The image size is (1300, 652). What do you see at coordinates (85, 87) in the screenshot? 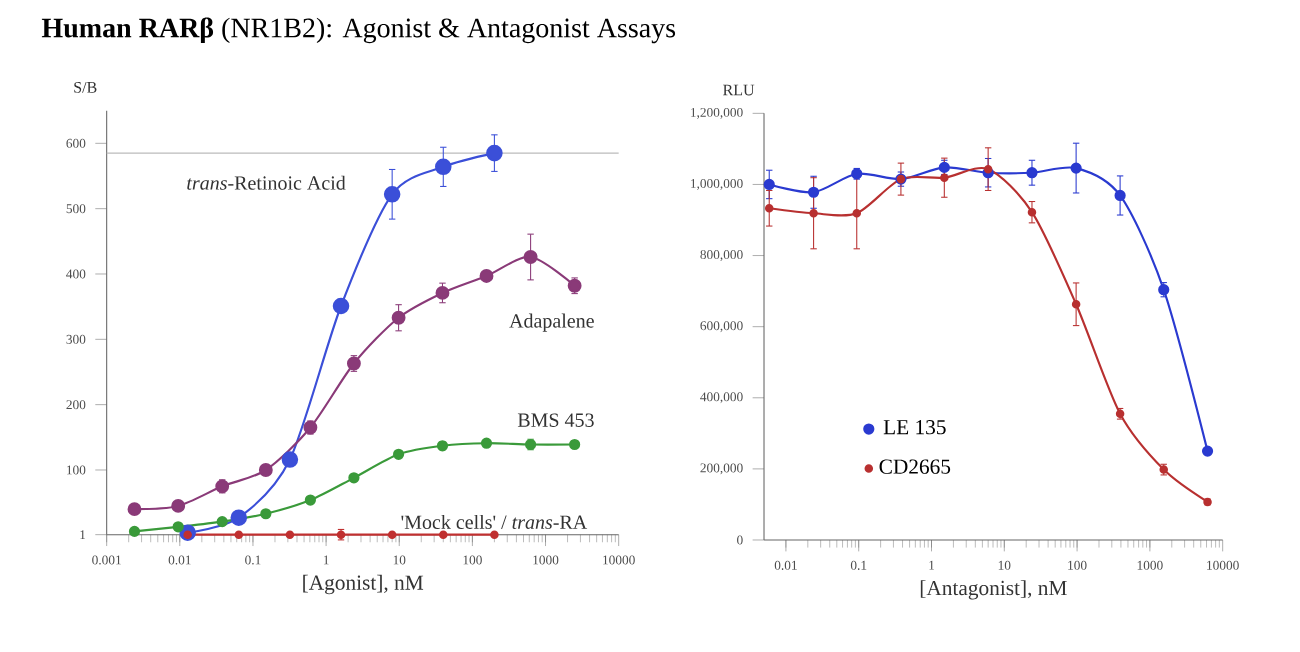
I see `y-axis-title: S/B` at bounding box center [85, 87].